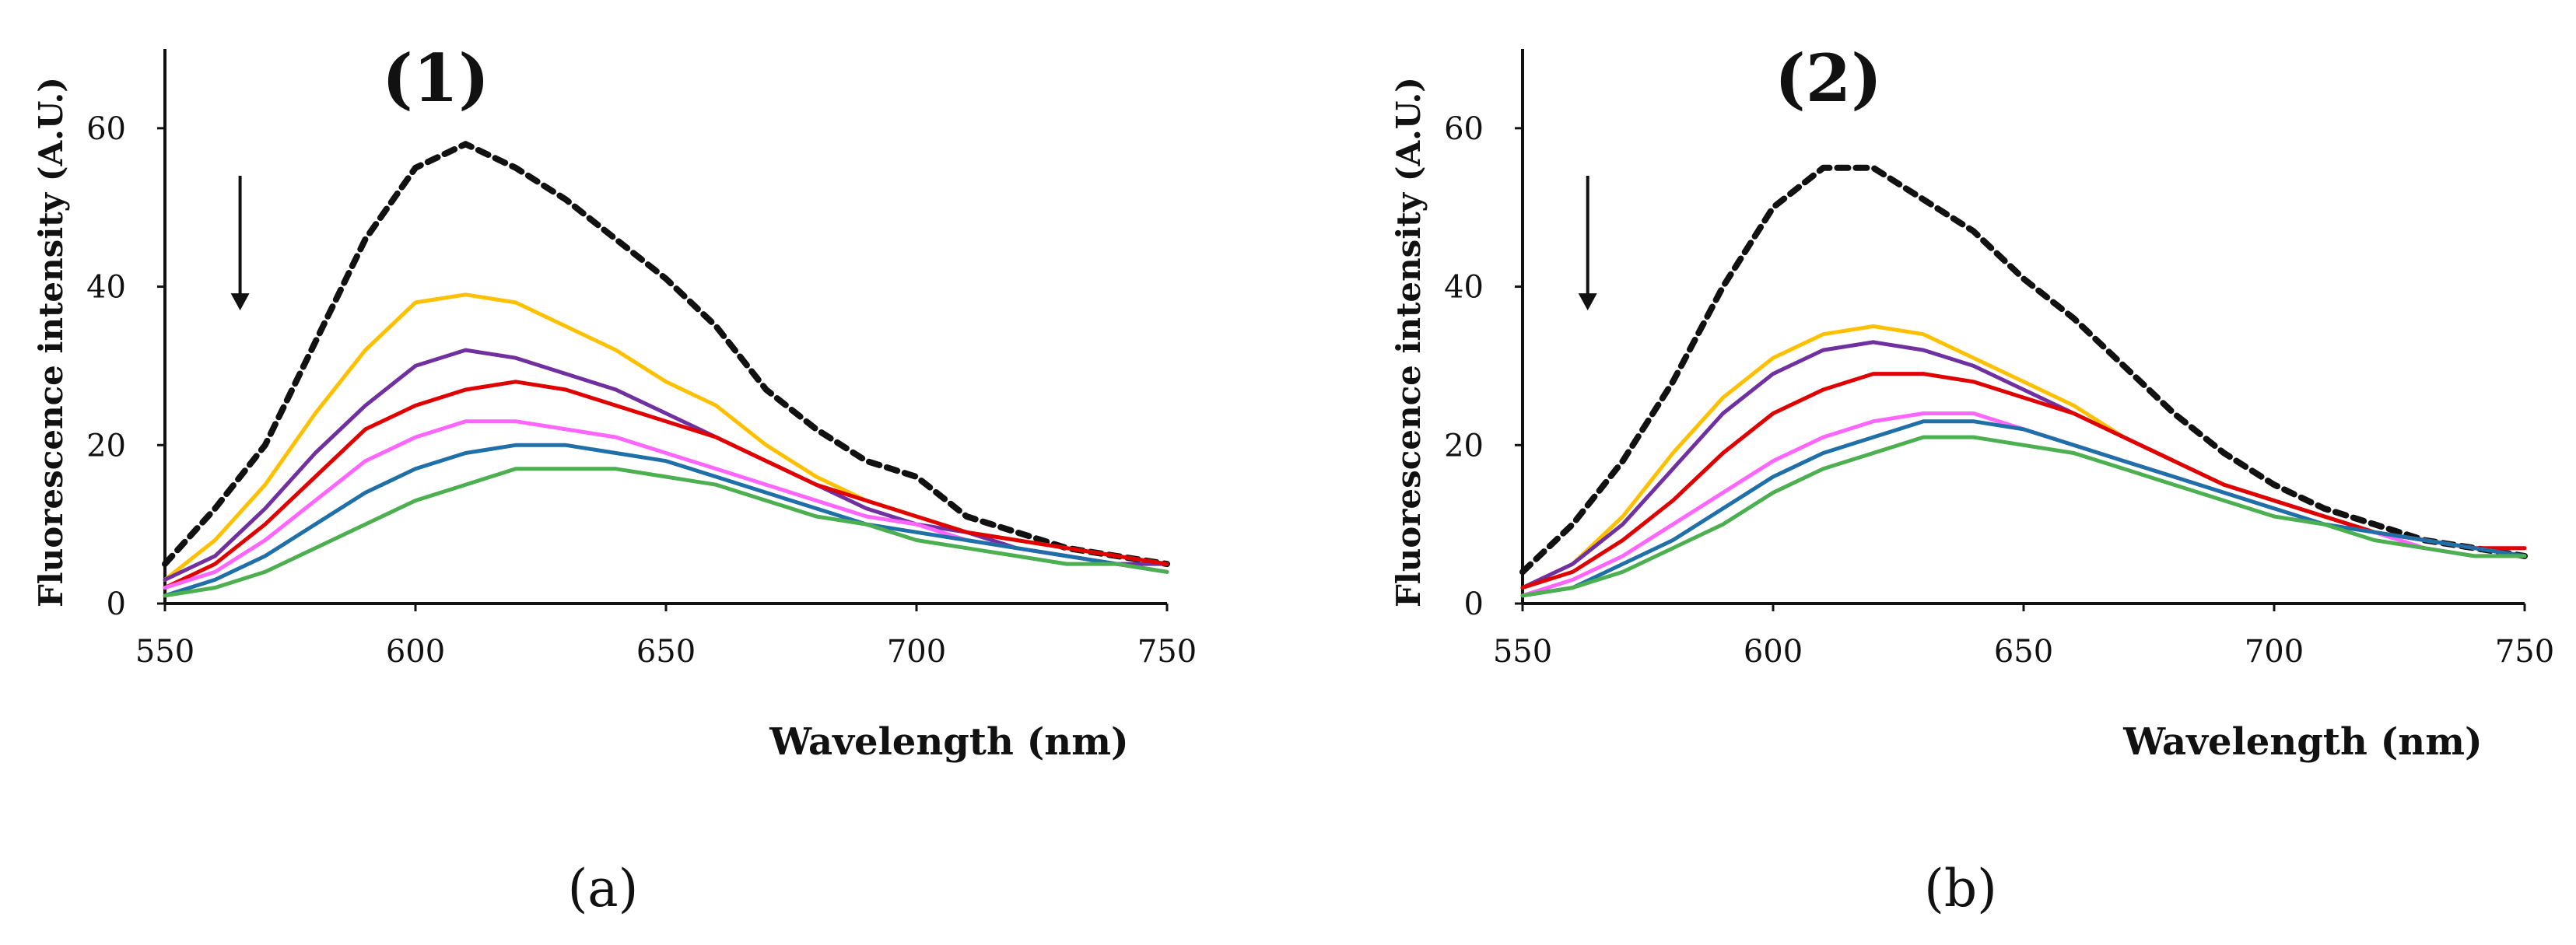  I want to click on chart-title: (2), so click(1828, 78).